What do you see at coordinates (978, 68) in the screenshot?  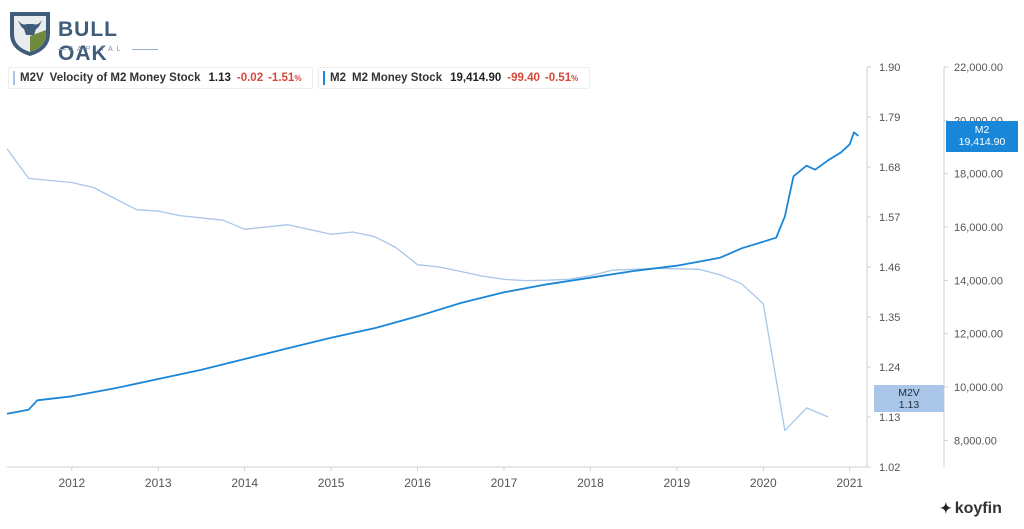 I see `right-tick-label: 22,000.00` at bounding box center [978, 68].